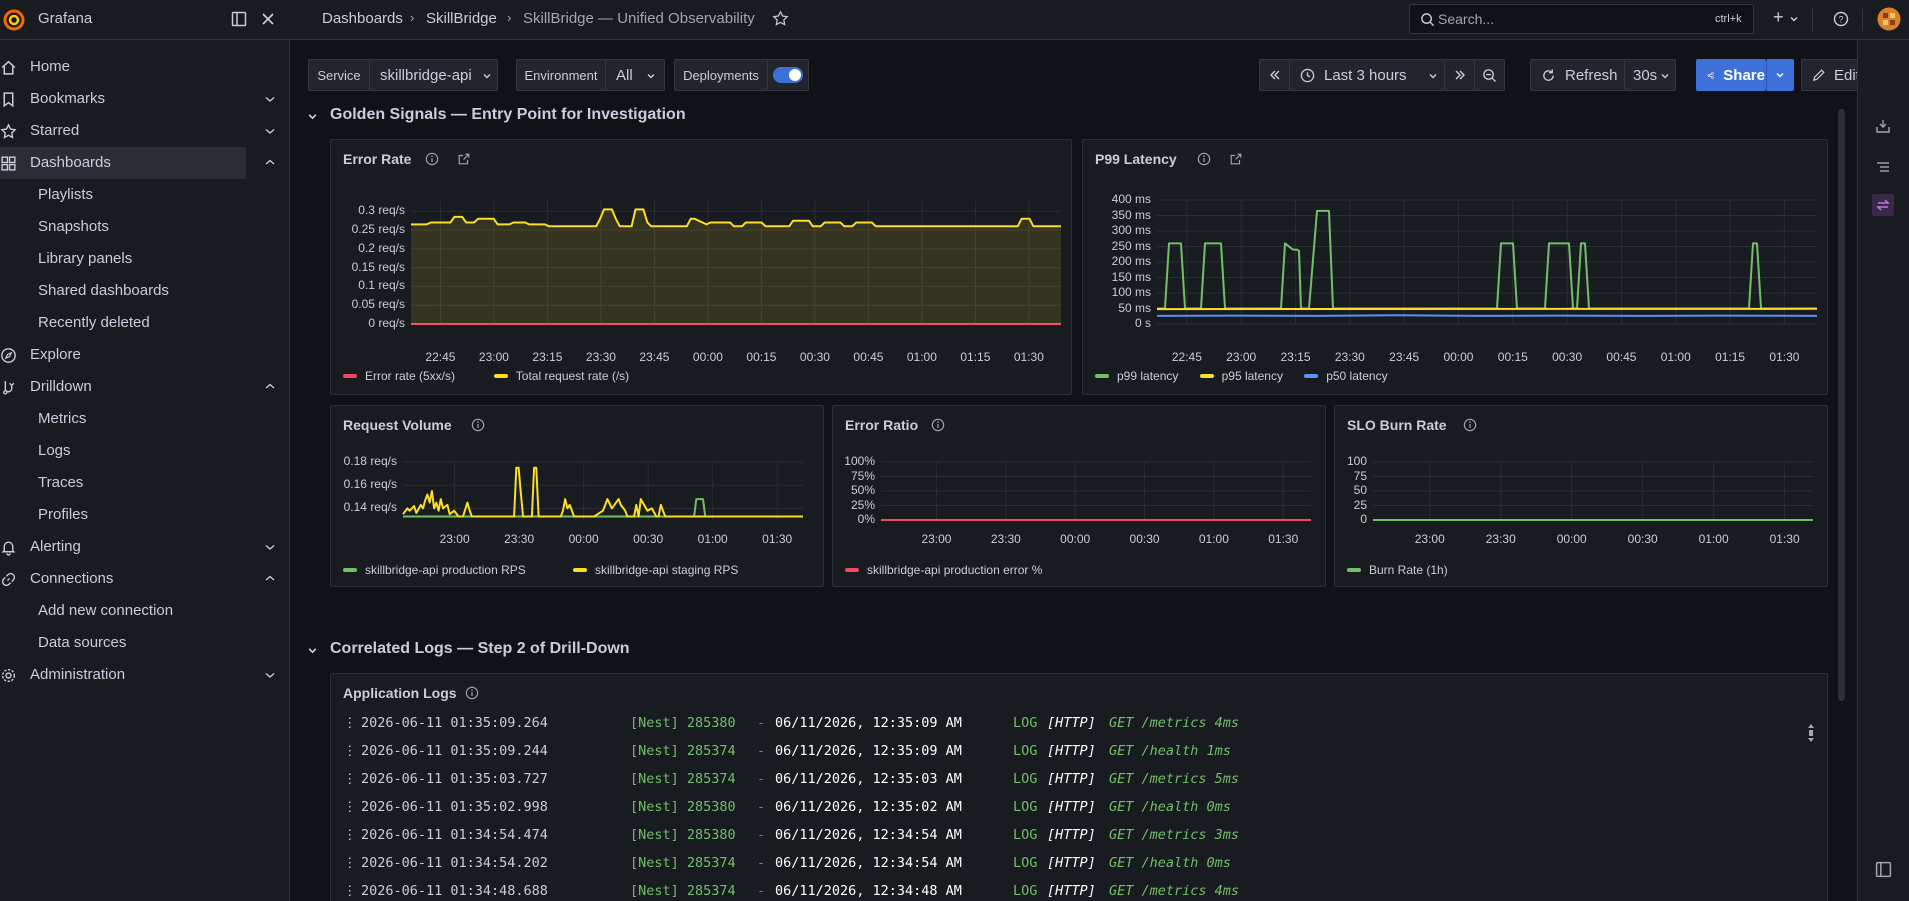 This screenshot has width=1909, height=901. I want to click on search-box: Search... ctrl+k, so click(1581, 19).